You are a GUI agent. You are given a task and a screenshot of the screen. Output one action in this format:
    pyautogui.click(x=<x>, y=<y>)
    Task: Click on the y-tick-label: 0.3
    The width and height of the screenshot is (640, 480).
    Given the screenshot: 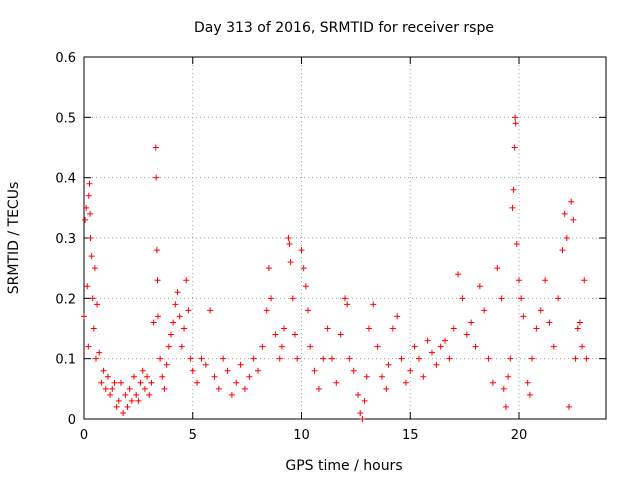 What is the action you would take?
    pyautogui.click(x=65, y=239)
    